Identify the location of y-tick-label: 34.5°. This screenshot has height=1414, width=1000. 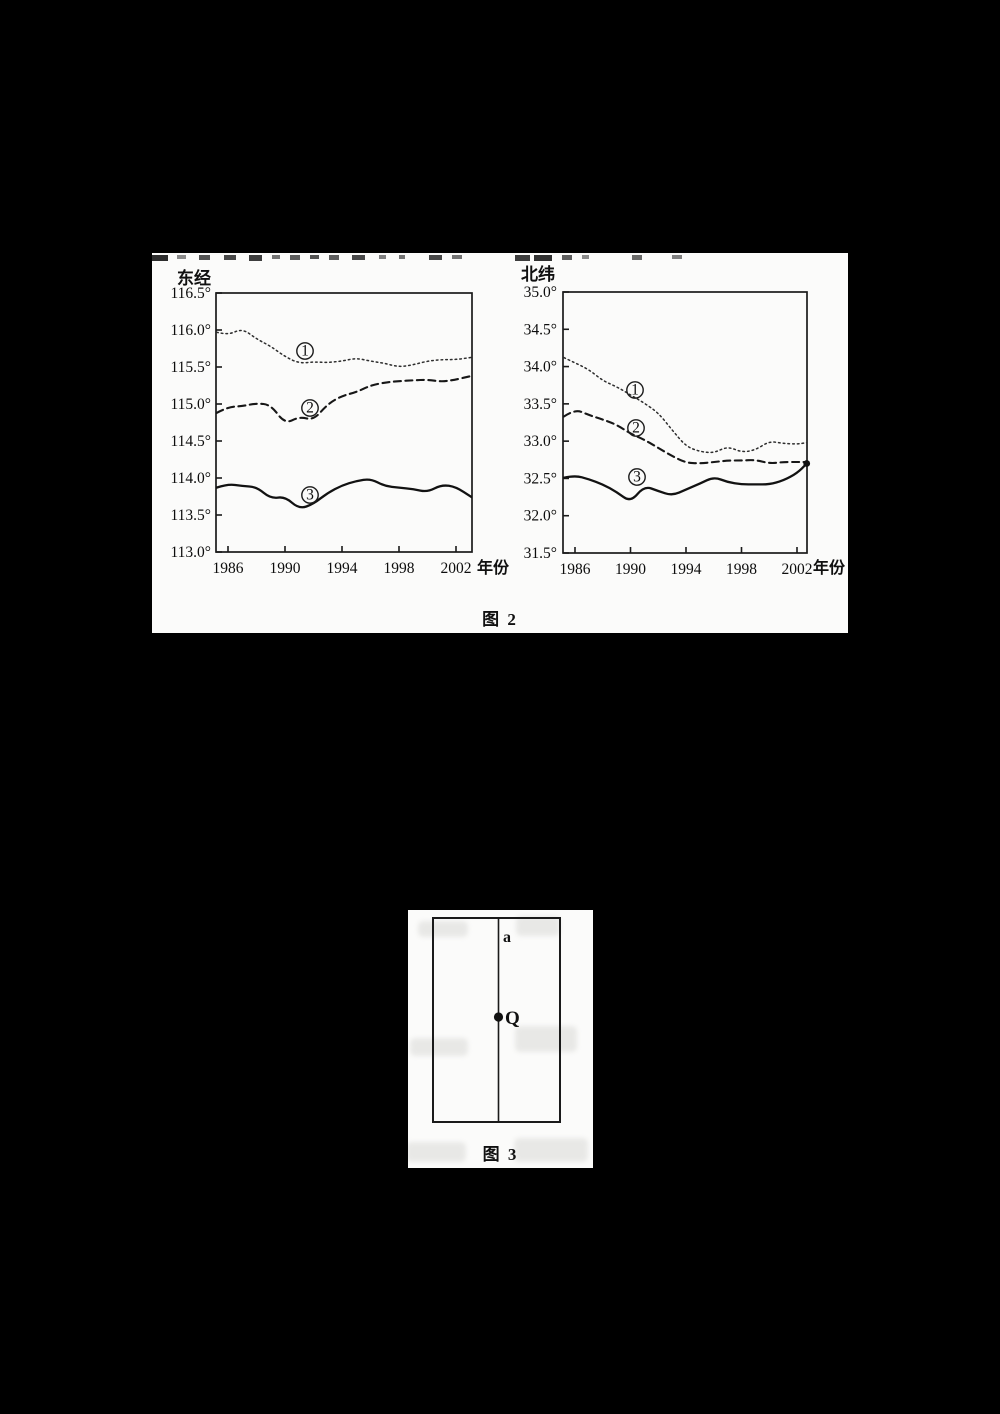
(540, 329).